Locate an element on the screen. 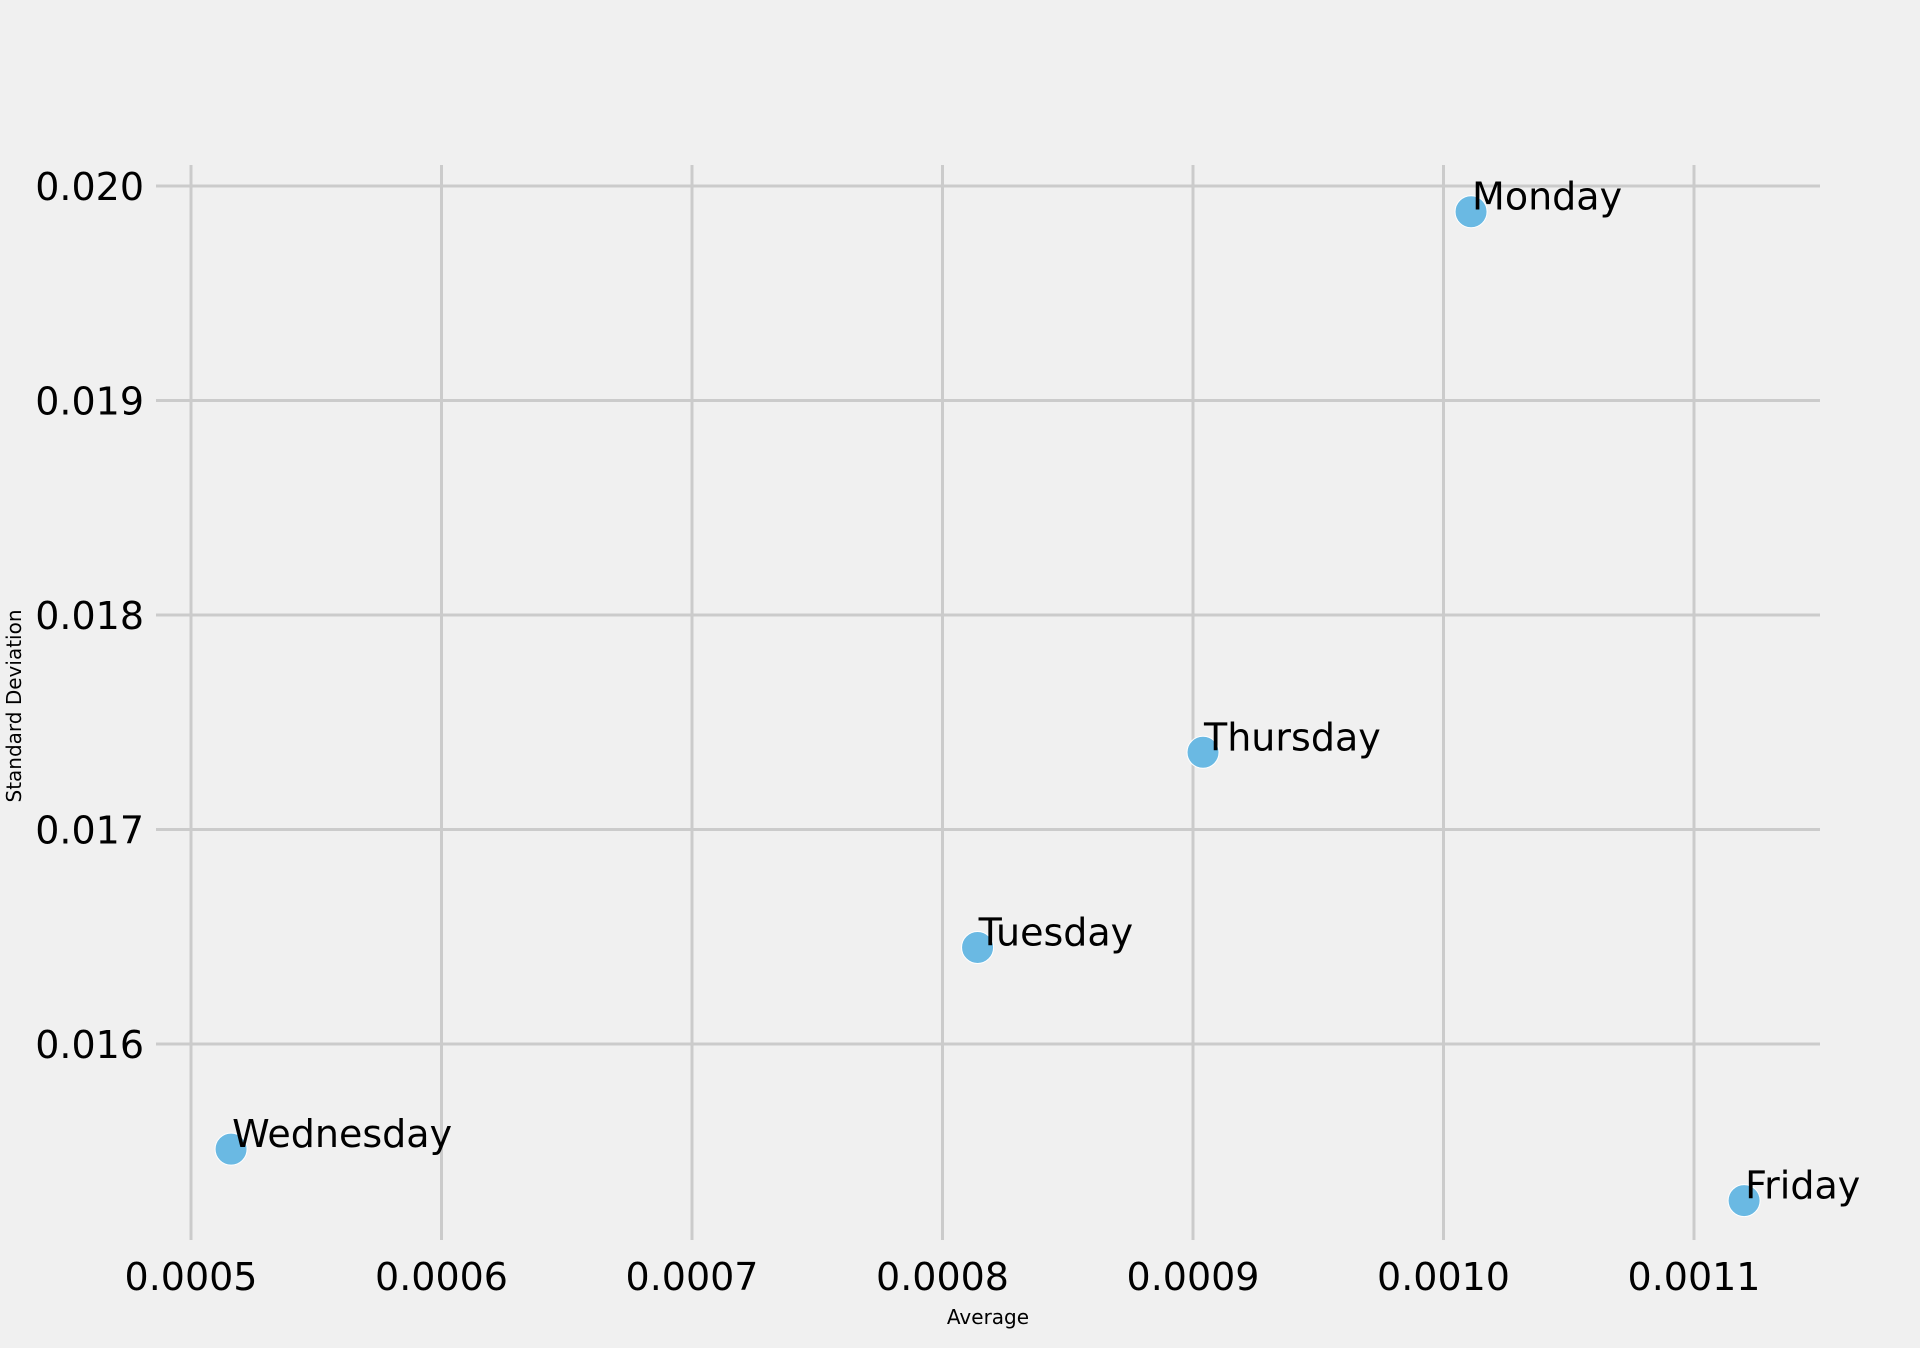 The width and height of the screenshot is (1920, 1348). x-axis-title: Average is located at coordinates (988, 1317).